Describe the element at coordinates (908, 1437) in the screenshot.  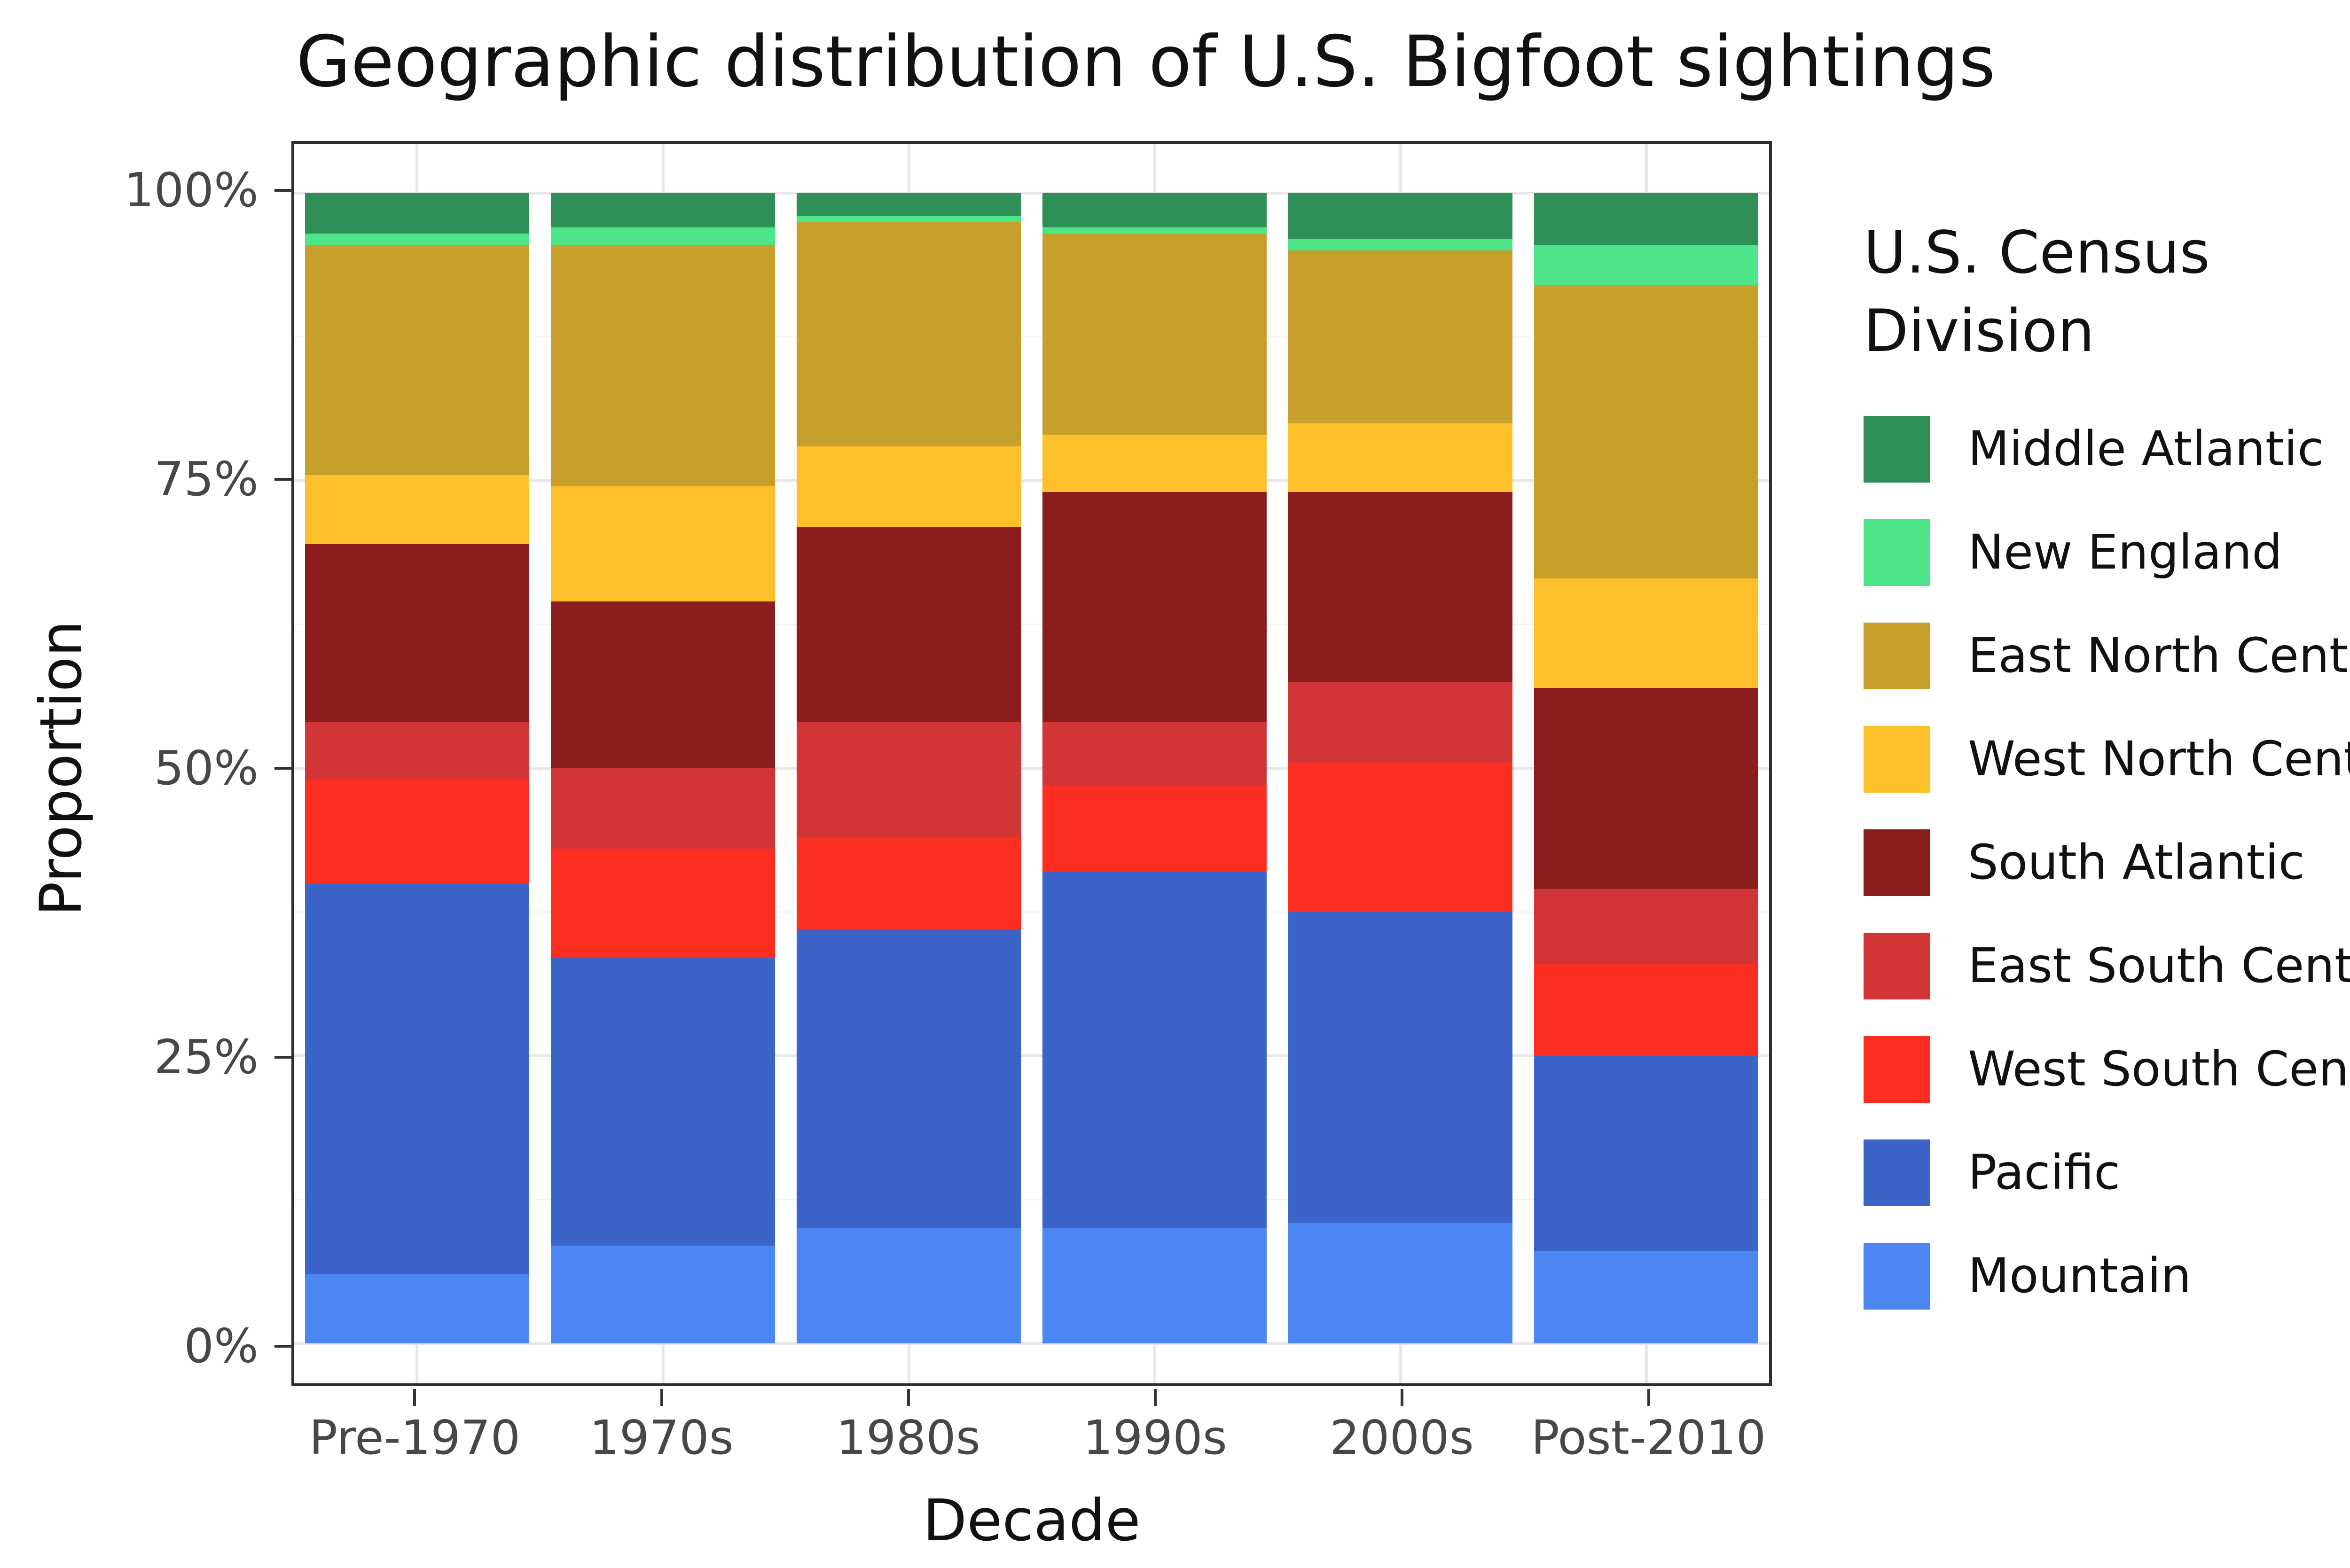
I see `x-axis-tick-label: 1980s` at that location.